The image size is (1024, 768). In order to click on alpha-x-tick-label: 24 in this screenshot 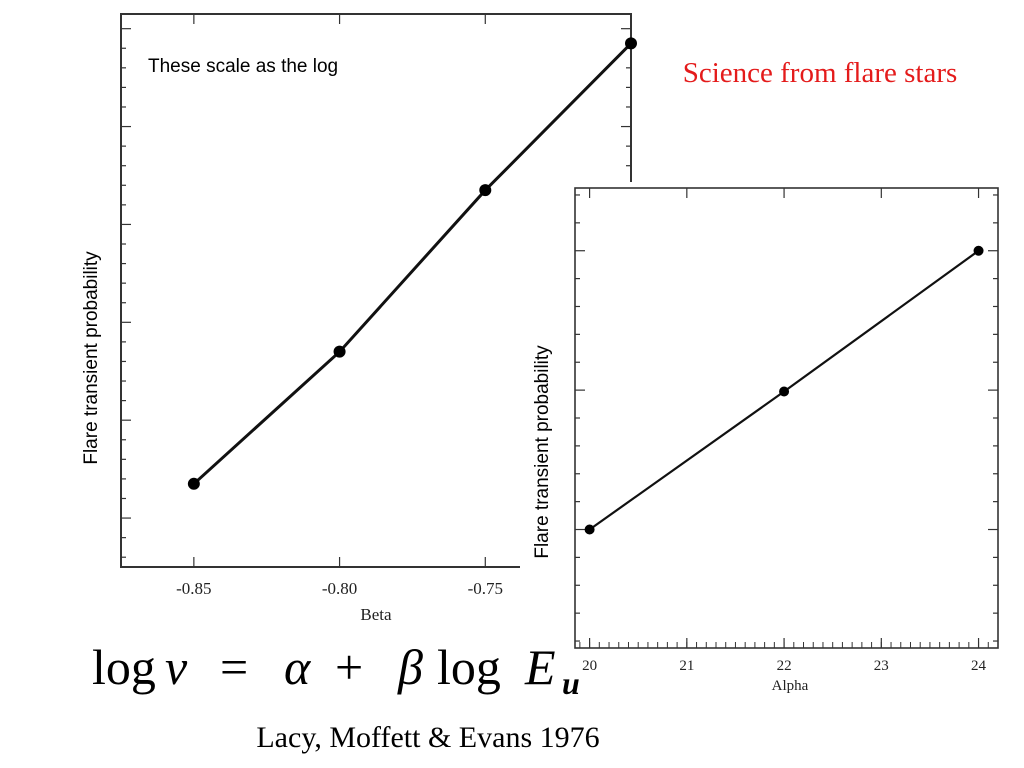, I will do `click(979, 666)`.